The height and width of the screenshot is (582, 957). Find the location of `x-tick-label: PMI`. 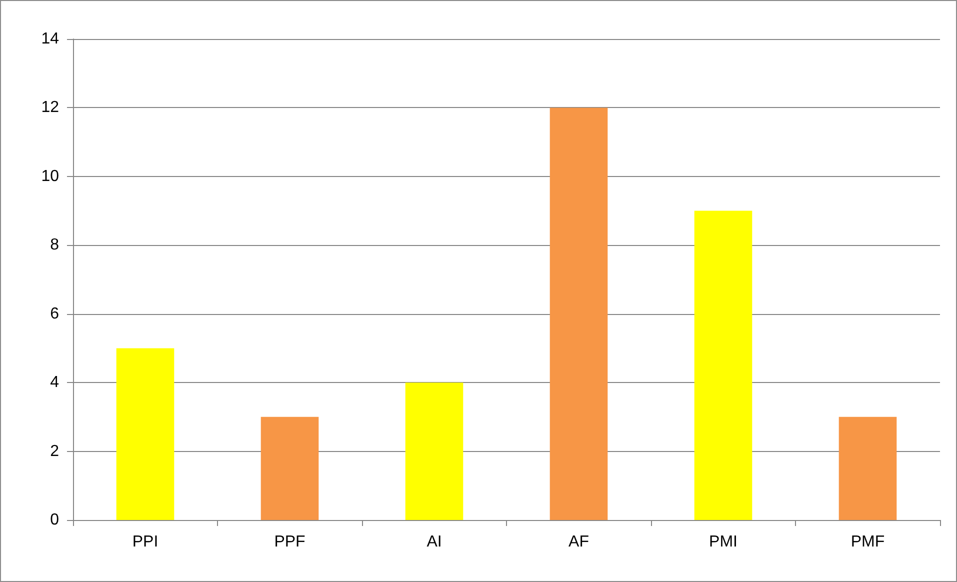

x-tick-label: PMI is located at coordinates (723, 542).